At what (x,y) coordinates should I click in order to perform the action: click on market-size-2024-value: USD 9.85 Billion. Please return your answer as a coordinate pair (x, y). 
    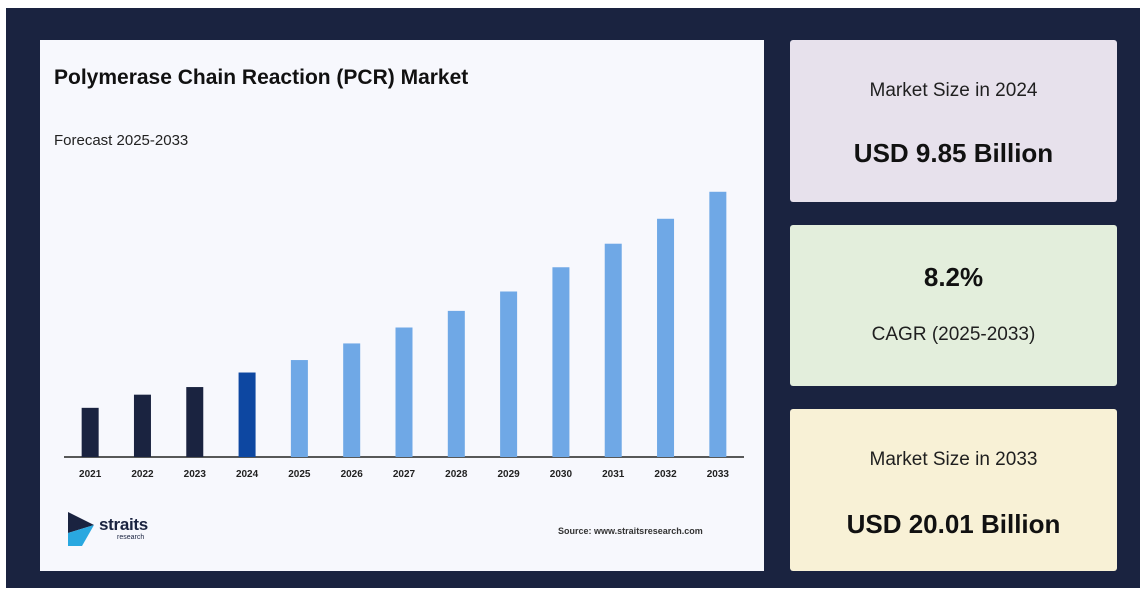
    Looking at the image, I should click on (953, 153).